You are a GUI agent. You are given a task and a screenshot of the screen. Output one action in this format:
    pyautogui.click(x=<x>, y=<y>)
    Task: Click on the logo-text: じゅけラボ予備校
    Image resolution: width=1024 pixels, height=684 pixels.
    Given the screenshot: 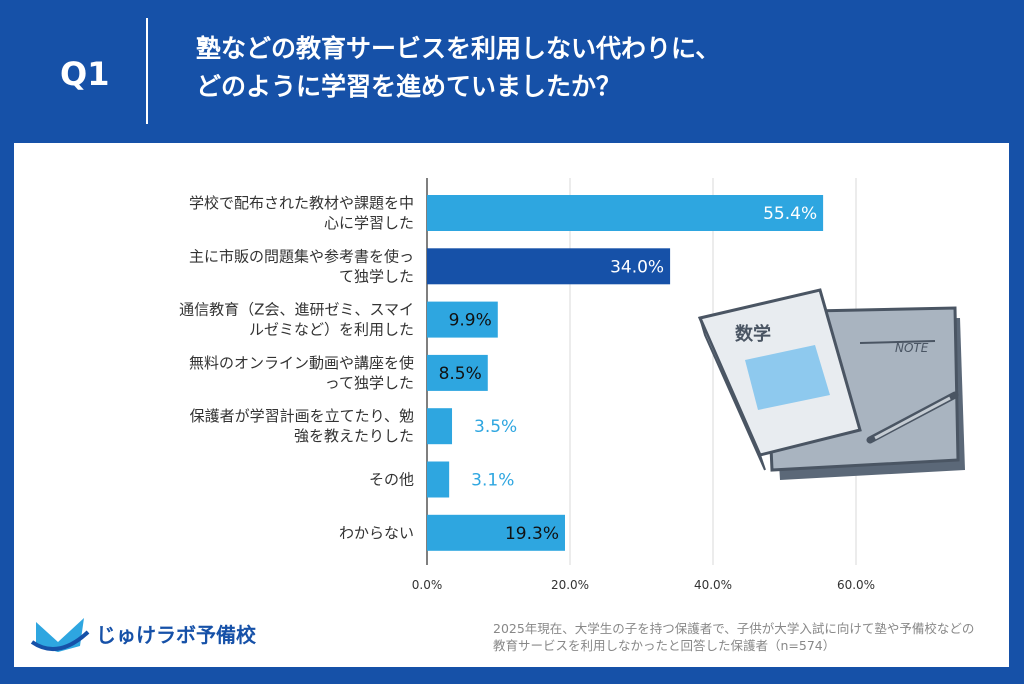 What is the action you would take?
    pyautogui.click(x=176, y=634)
    